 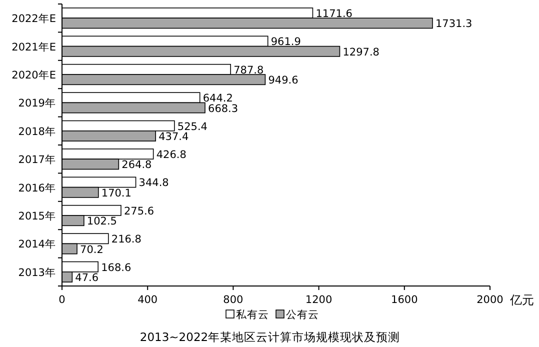 What do you see at coordinates (37, 160) in the screenshot?
I see `y-tick-label: 2017年` at bounding box center [37, 160].